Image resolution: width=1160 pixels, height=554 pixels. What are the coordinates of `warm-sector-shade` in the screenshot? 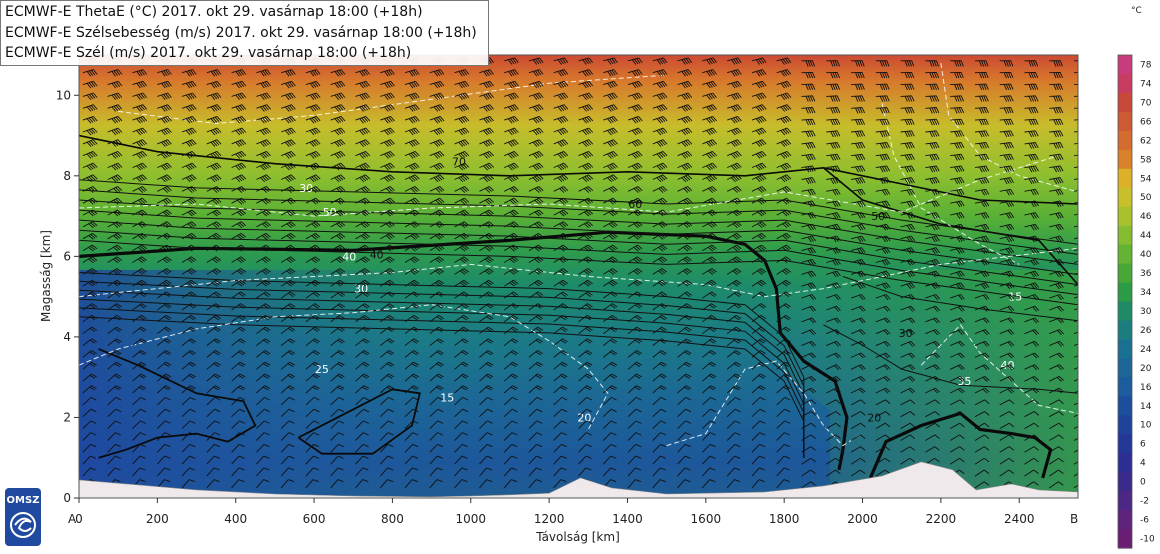 It's located at (914, 384).